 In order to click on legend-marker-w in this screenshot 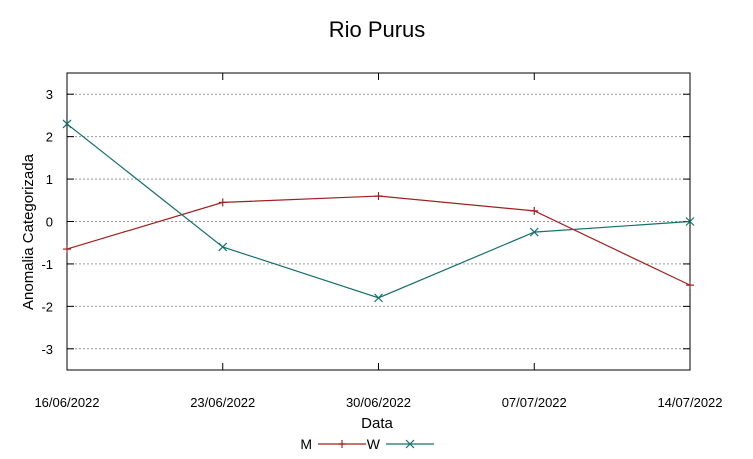, I will do `click(410, 444)`.